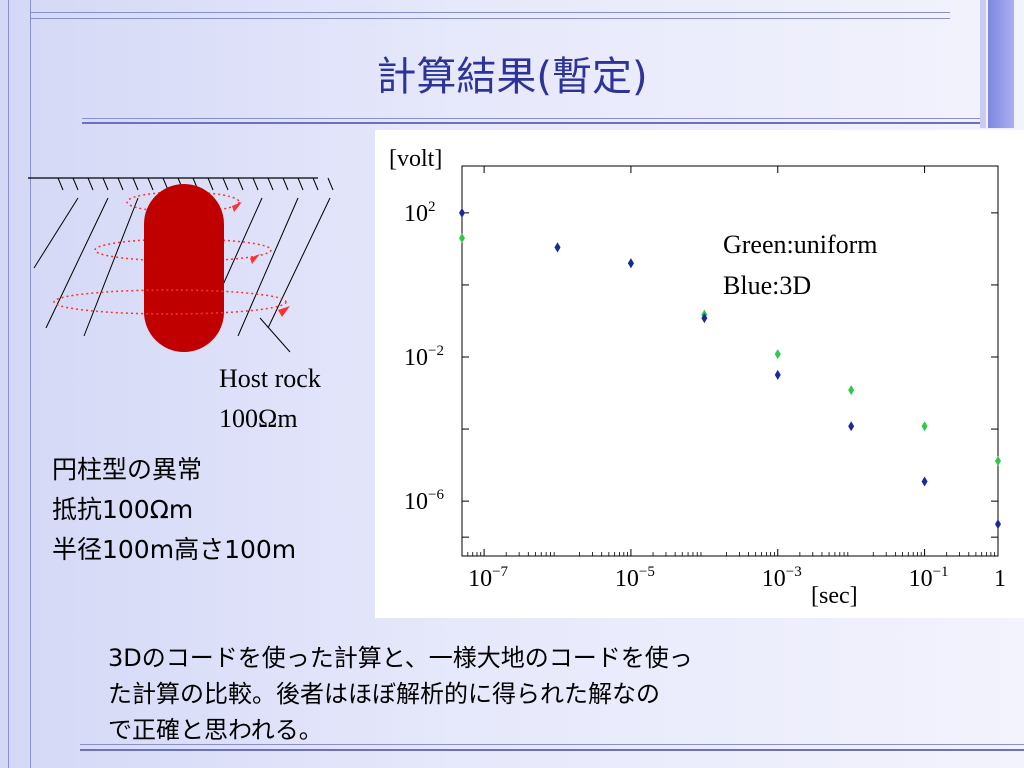  What do you see at coordinates (275, 335) in the screenshot?
I see `host-rock-pointer` at bounding box center [275, 335].